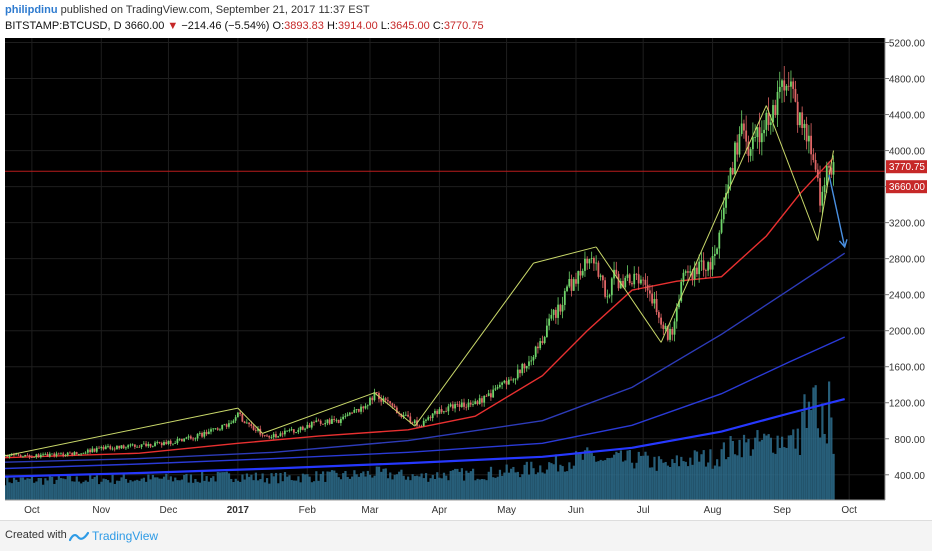 The image size is (932, 551). Describe the element at coordinates (31, 10) in the screenshot. I see `author-link: philipdinu` at that location.